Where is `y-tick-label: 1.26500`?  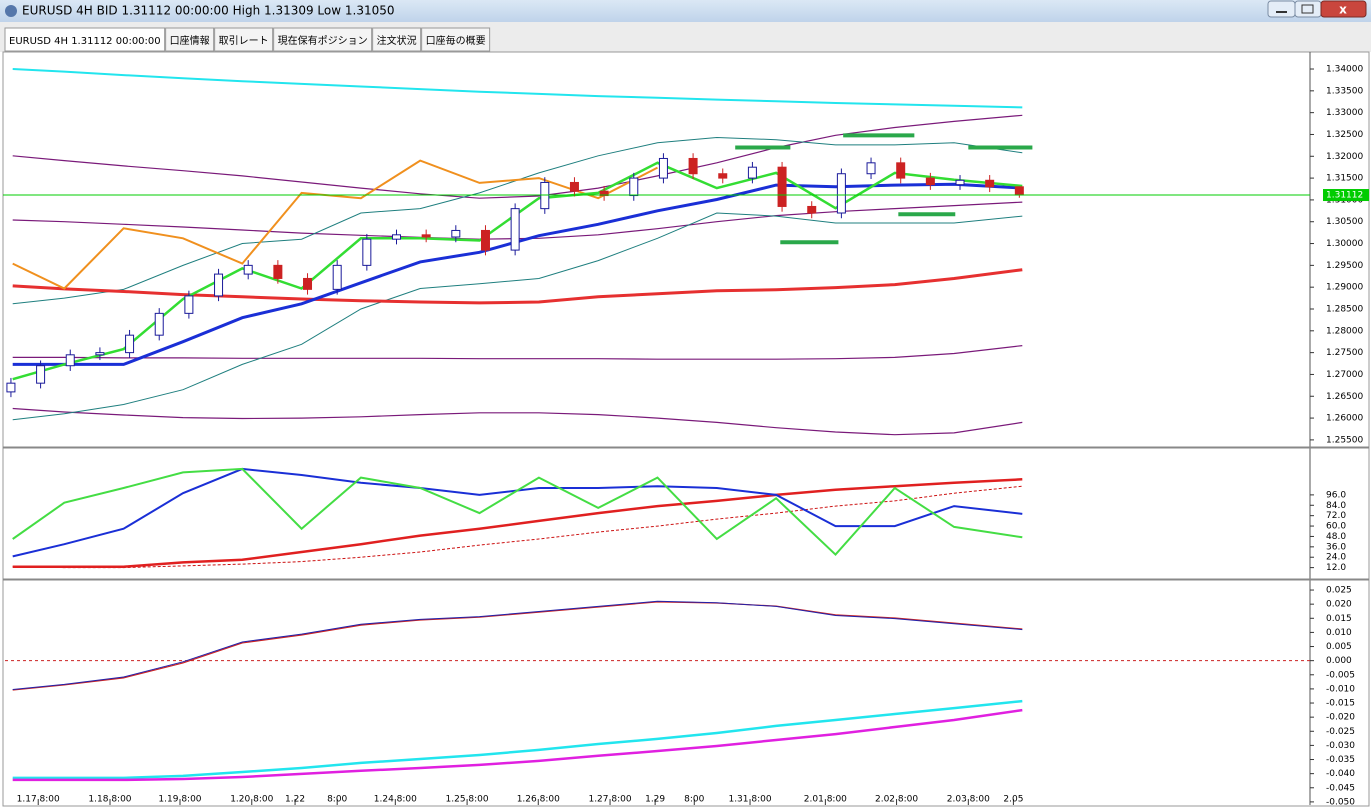
y-tick-label: 1.26500 is located at coordinates (1344, 397).